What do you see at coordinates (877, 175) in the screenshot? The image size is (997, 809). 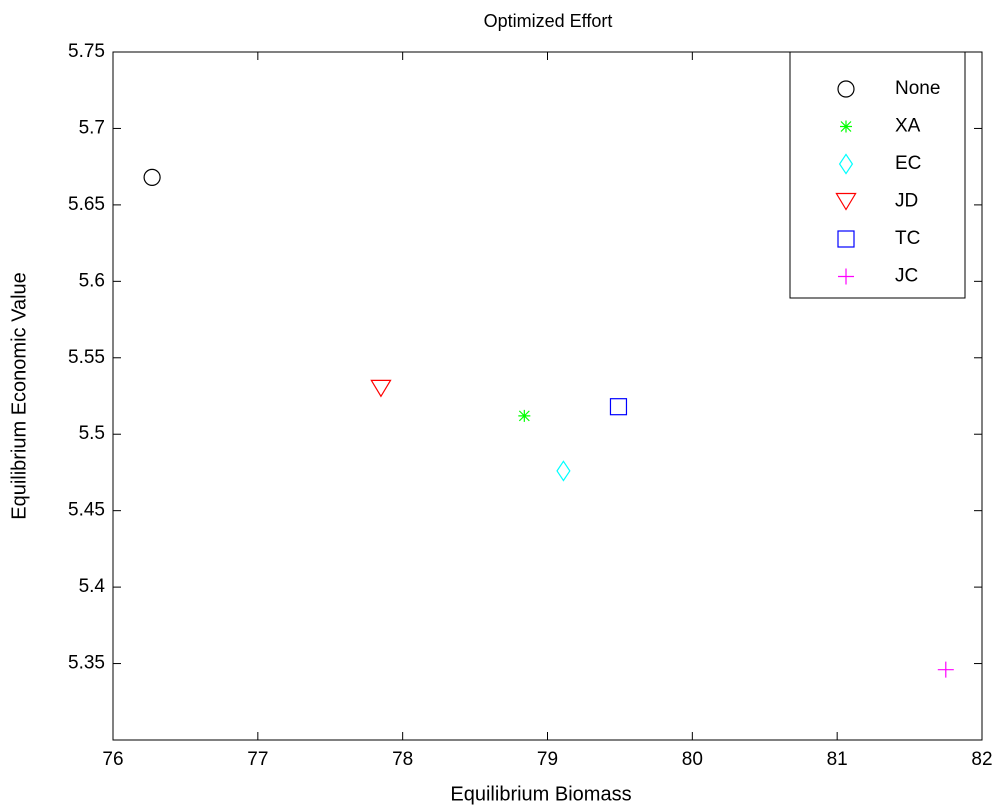 I see `legend-box` at bounding box center [877, 175].